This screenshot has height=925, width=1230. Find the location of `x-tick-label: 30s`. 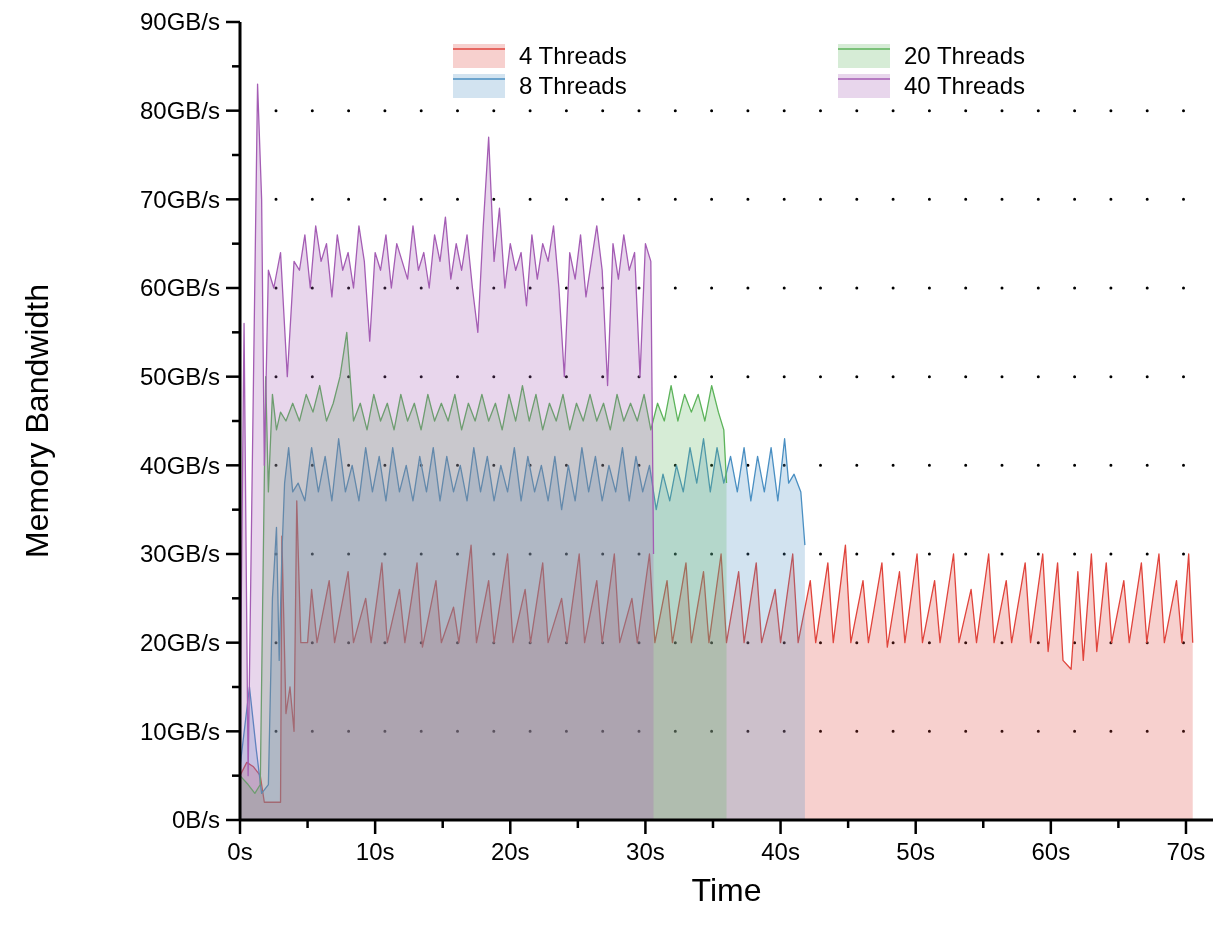

x-tick-label: 30s is located at coordinates (645, 851).